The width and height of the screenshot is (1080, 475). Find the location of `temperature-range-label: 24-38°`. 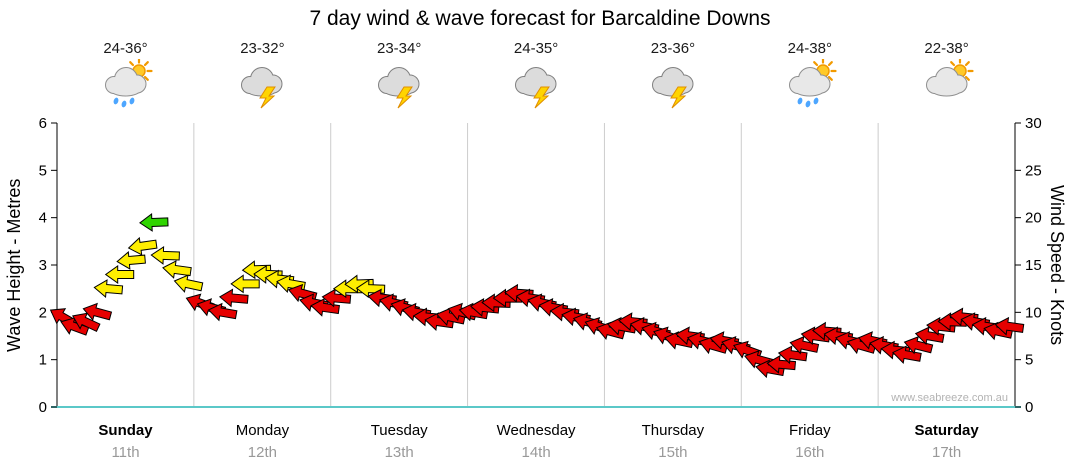

temperature-range-label: 24-38° is located at coordinates (809, 48).